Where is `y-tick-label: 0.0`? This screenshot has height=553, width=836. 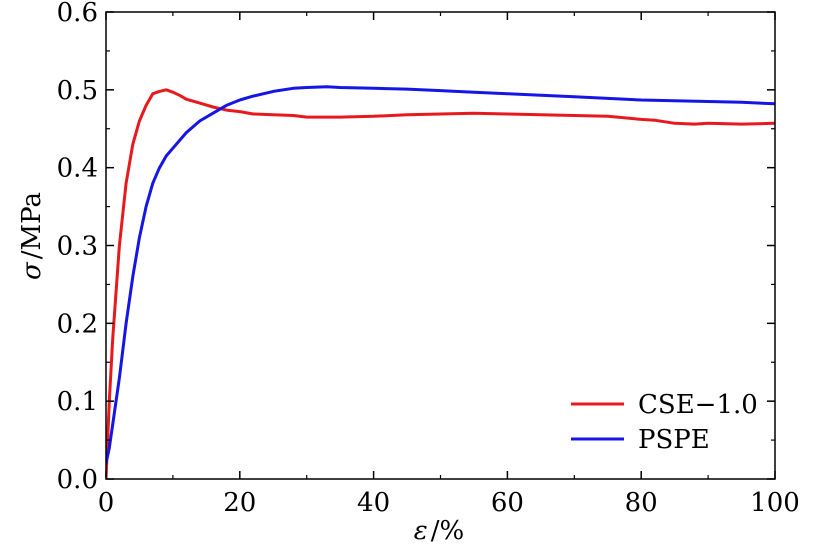
y-tick-label: 0.0 is located at coordinates (77, 480).